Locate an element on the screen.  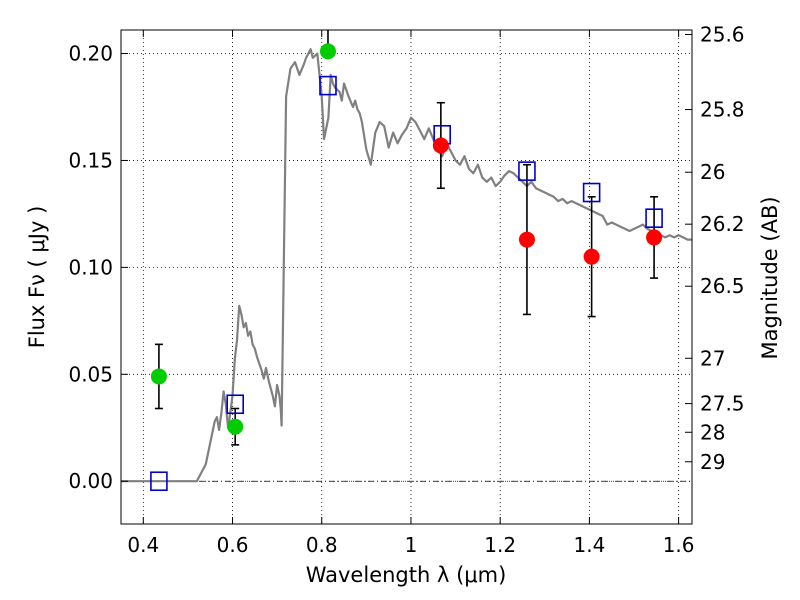
right-tick-label: 25.8 is located at coordinates (722, 110).